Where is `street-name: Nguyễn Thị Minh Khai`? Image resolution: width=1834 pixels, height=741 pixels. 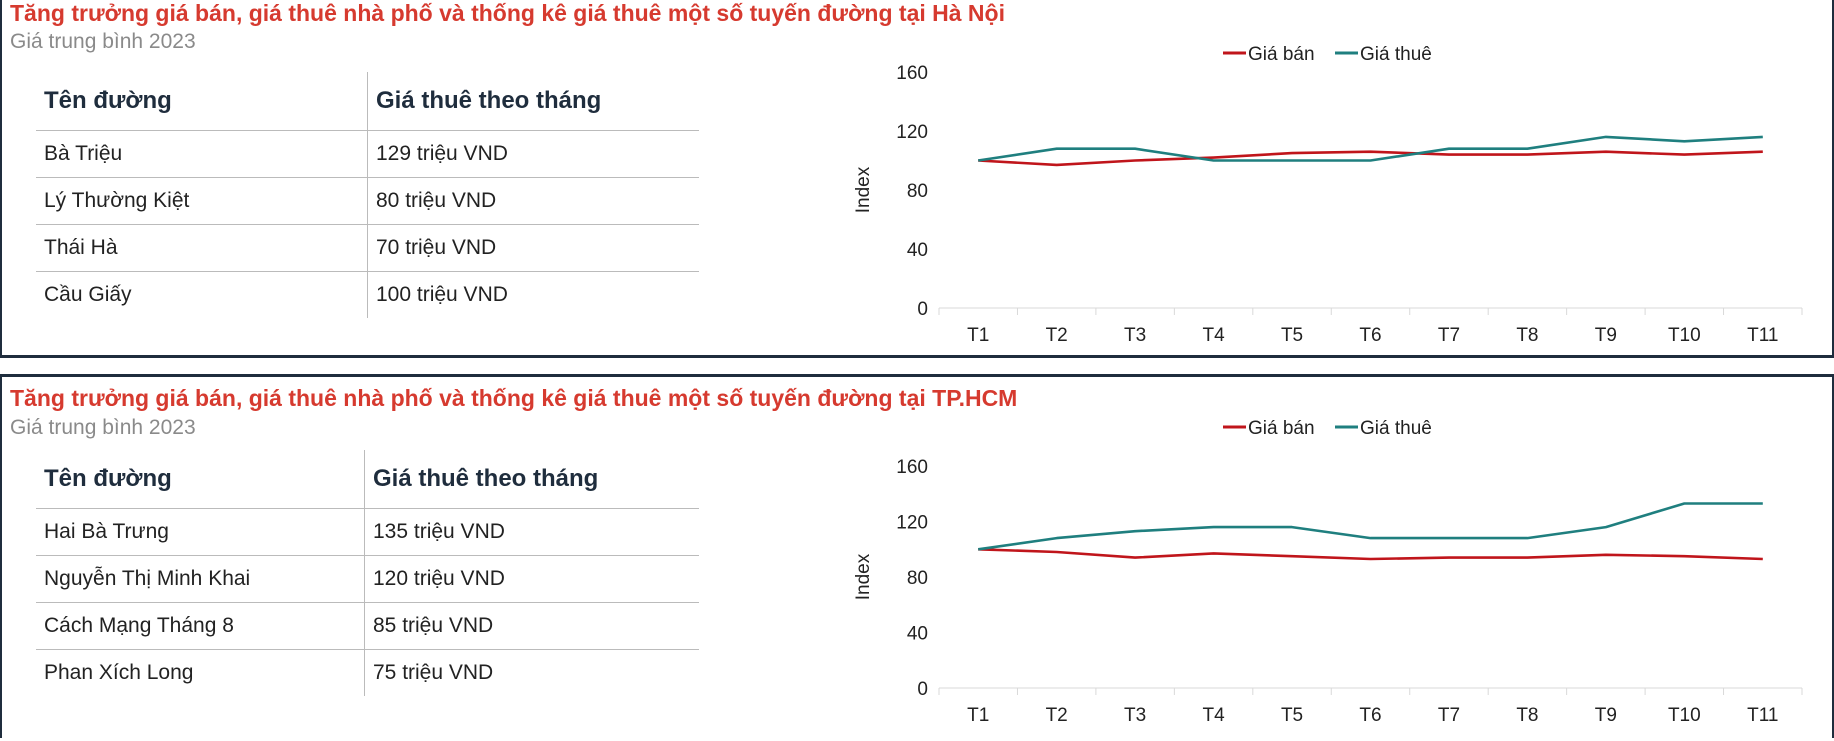 street-name: Nguyễn Thị Minh Khai is located at coordinates (200, 579).